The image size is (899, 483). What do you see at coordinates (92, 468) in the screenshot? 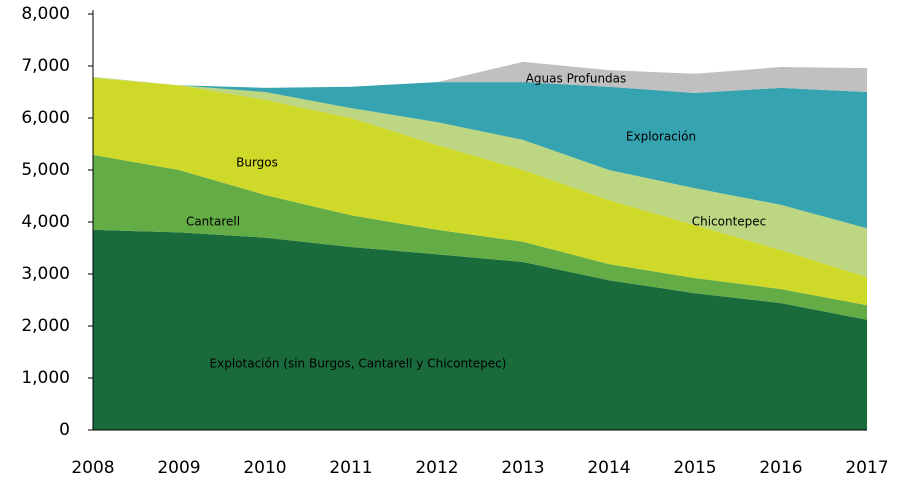
I see `x-tick-label: 2008` at bounding box center [92, 468].